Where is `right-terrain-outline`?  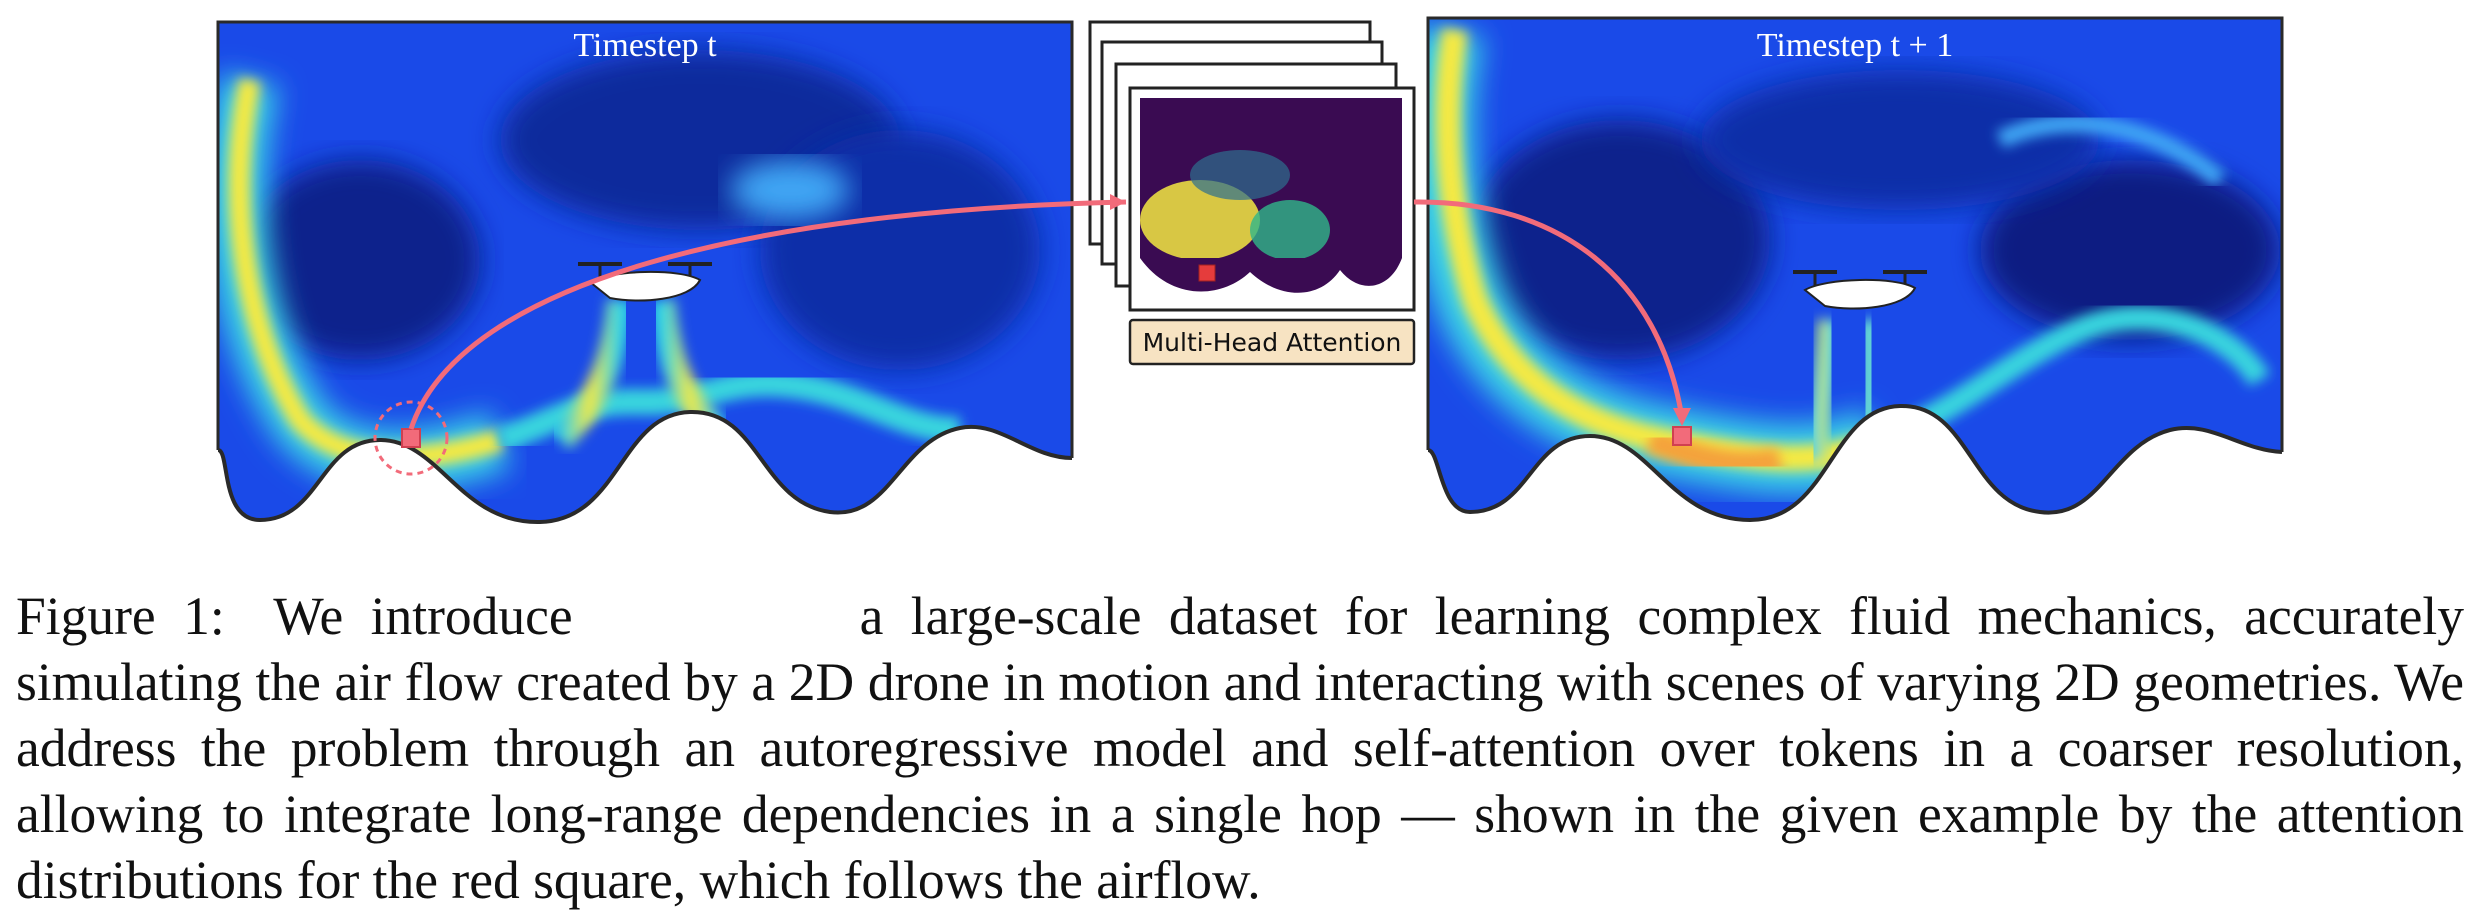 right-terrain-outline is located at coordinates (1855, 463).